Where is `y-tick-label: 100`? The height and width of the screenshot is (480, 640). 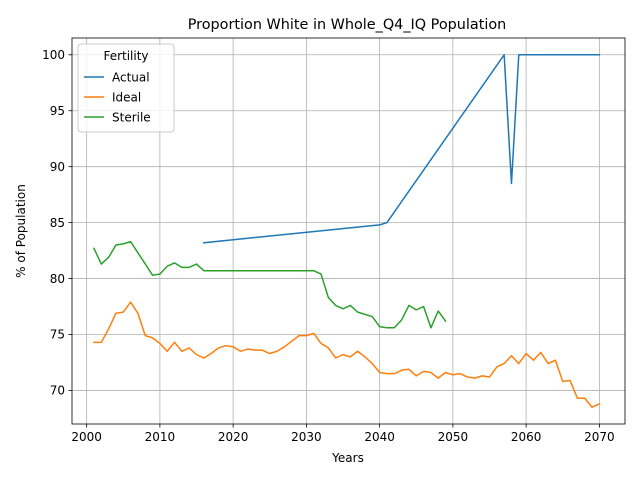 y-tick-label: 100 is located at coordinates (53, 55).